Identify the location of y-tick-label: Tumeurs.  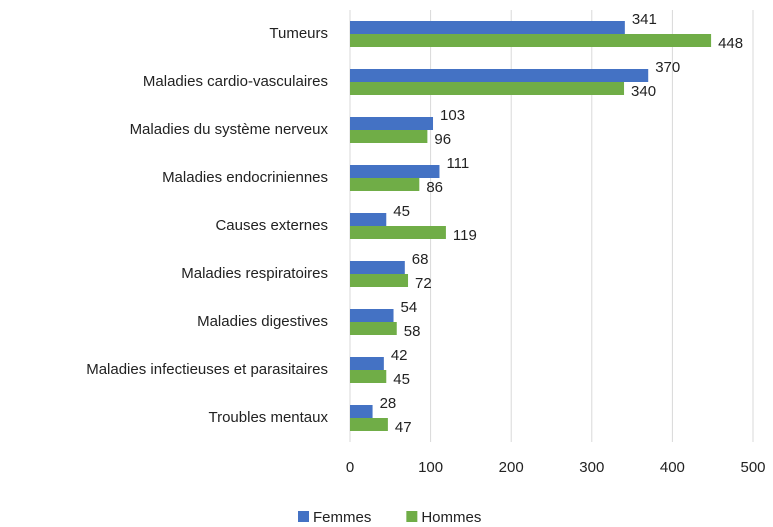
(298, 33).